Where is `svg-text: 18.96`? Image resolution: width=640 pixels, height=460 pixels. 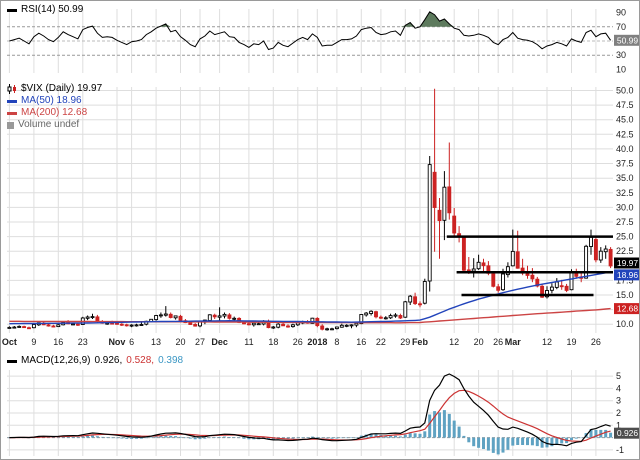
svg-text: 18.96 is located at coordinates (628, 275).